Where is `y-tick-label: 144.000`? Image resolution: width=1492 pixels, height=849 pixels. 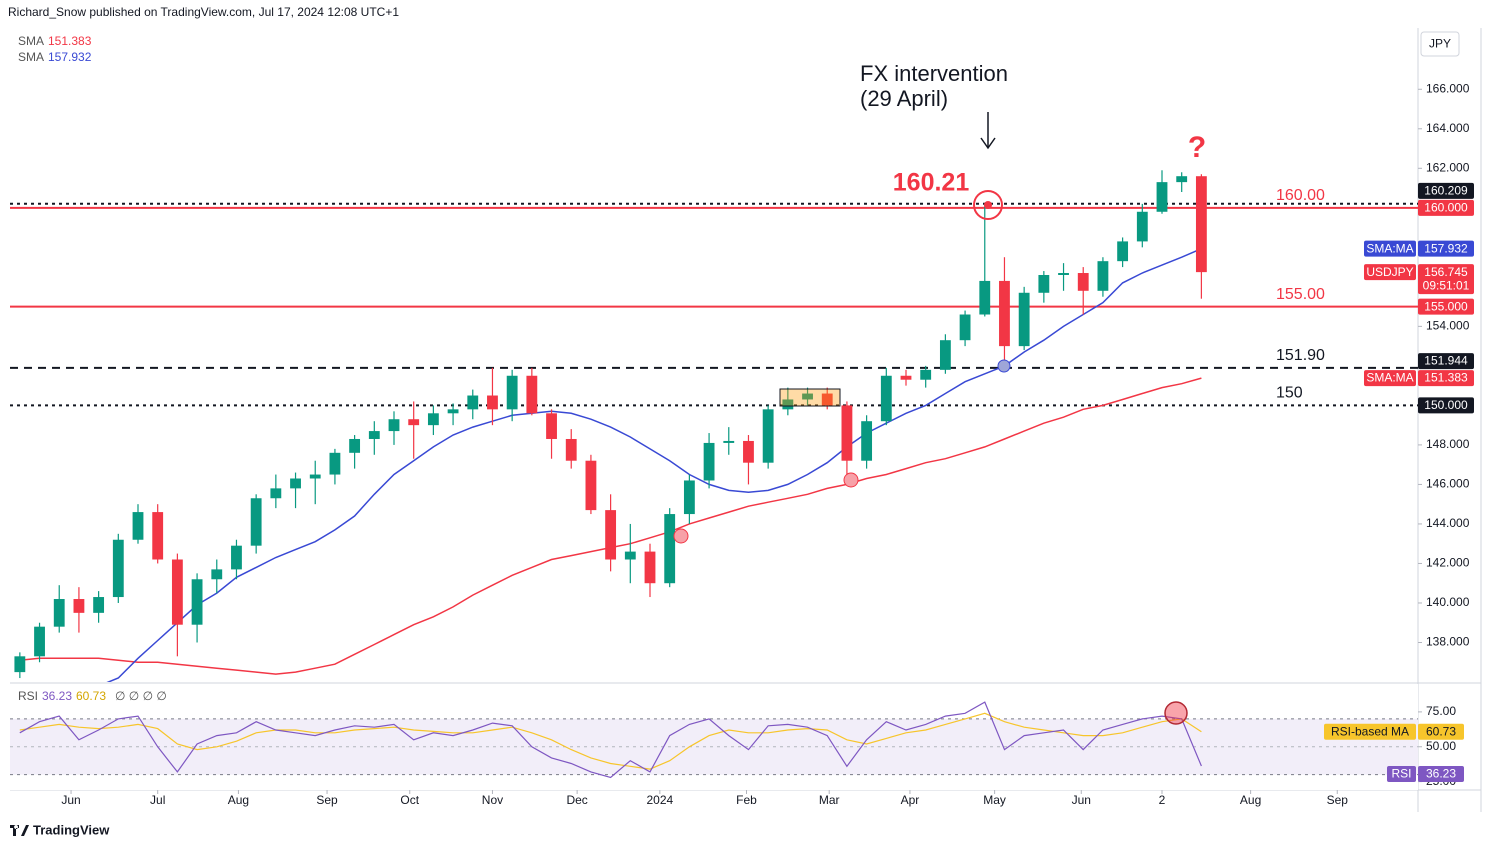
y-tick-label: 144.000 is located at coordinates (1448, 523).